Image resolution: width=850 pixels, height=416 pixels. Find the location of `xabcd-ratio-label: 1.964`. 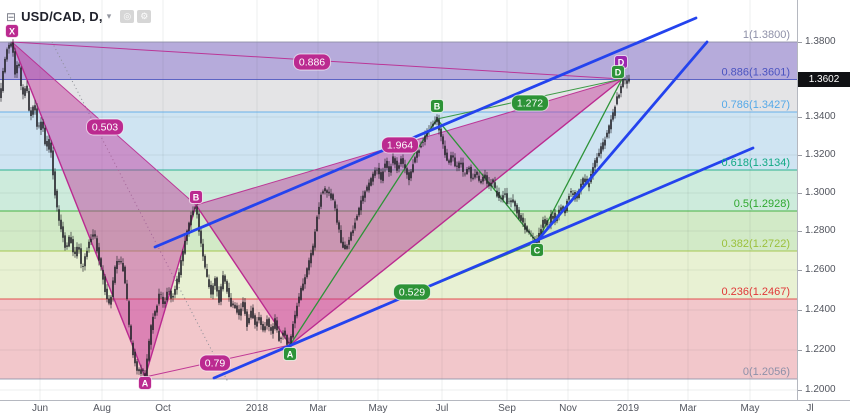

xabcd-ratio-label: 1.964 is located at coordinates (400, 145).